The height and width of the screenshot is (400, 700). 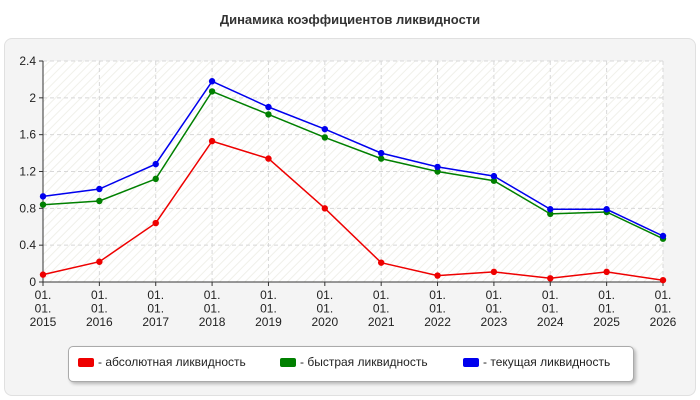 I want to click on x-tick-label: 01. 01. 2022, so click(x=437, y=308).